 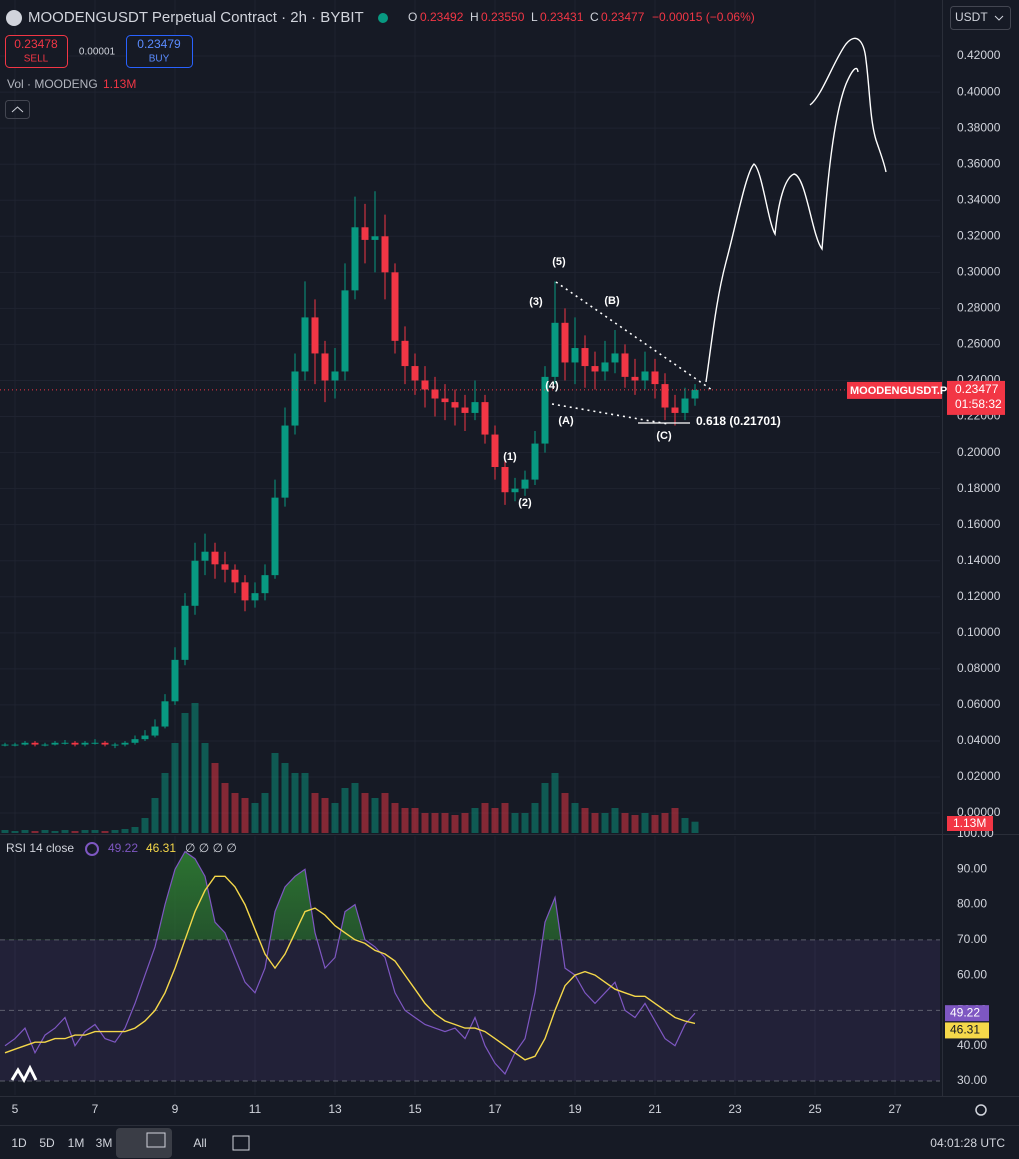 I want to click on currency-select, so click(x=980, y=18).